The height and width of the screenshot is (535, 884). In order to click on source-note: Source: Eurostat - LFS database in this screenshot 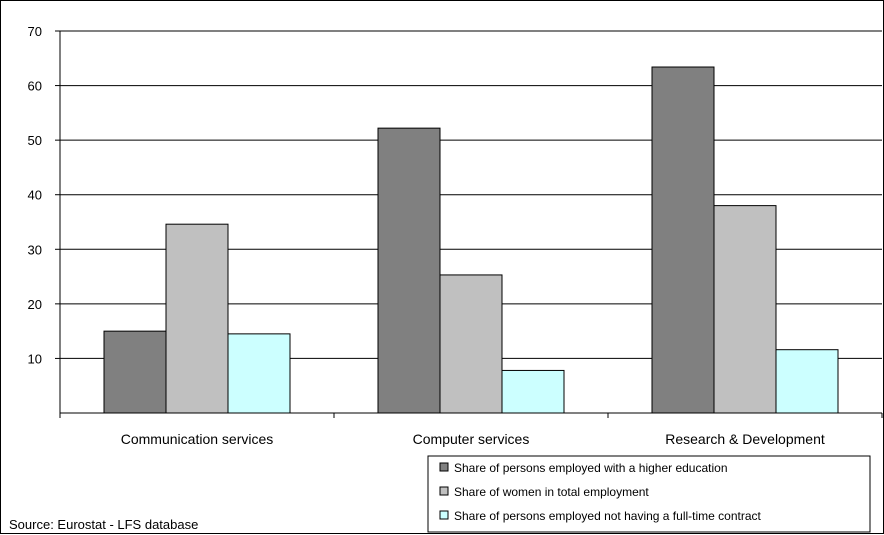, I will do `click(103, 524)`.